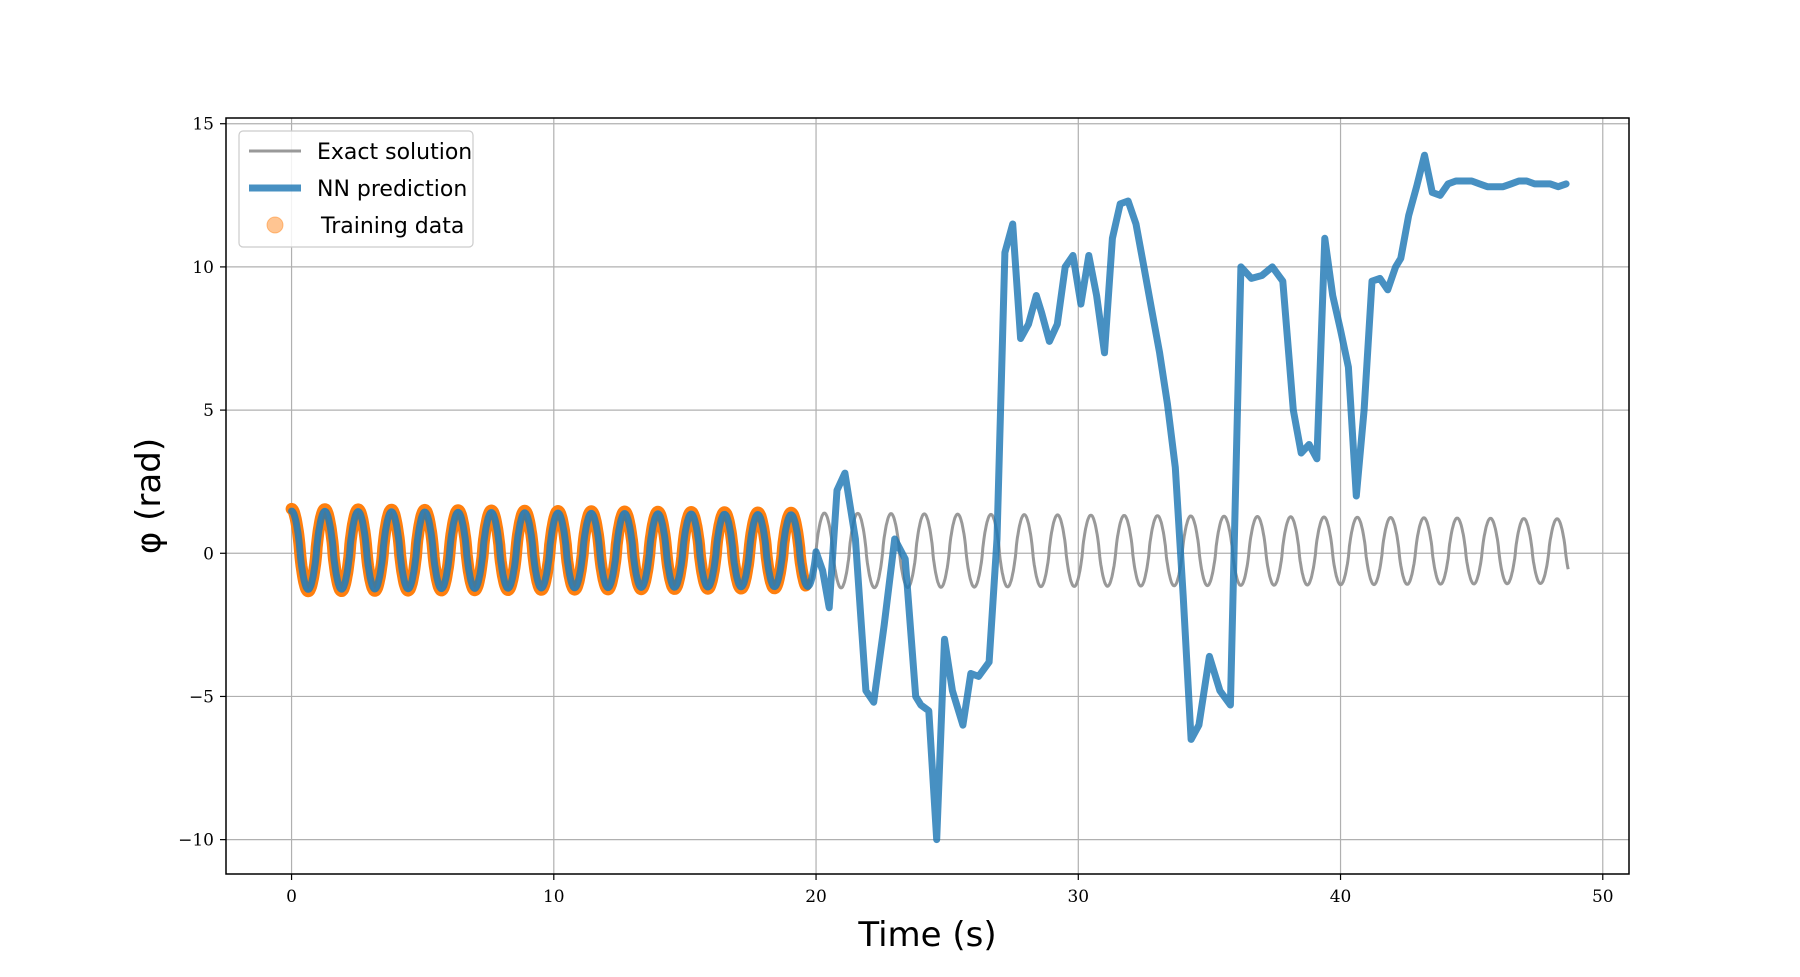 This screenshot has width=1800, height=977. What do you see at coordinates (203, 268) in the screenshot?
I see `y-tick-label: 10` at bounding box center [203, 268].